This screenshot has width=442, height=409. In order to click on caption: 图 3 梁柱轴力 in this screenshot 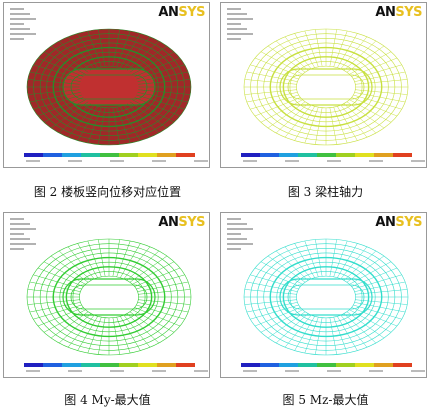, I will do `click(325, 192)`.